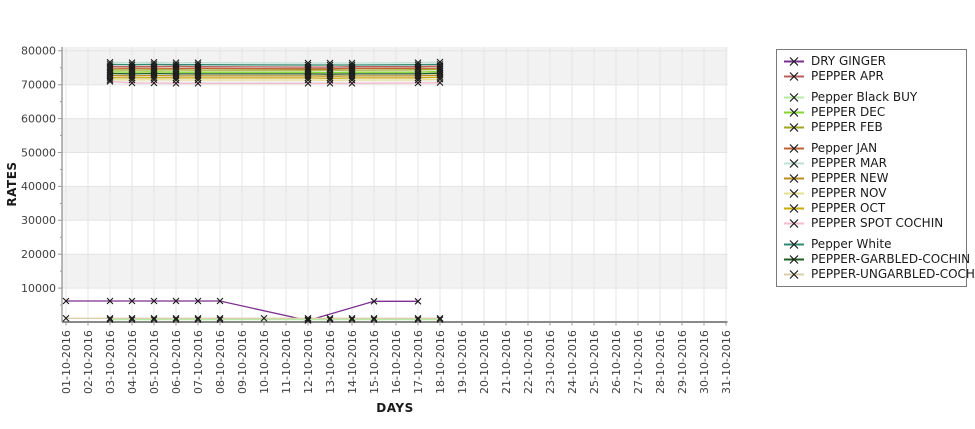  I want to click on legend-item: PEPPER-GARBLED-COCHIN, so click(873, 259).